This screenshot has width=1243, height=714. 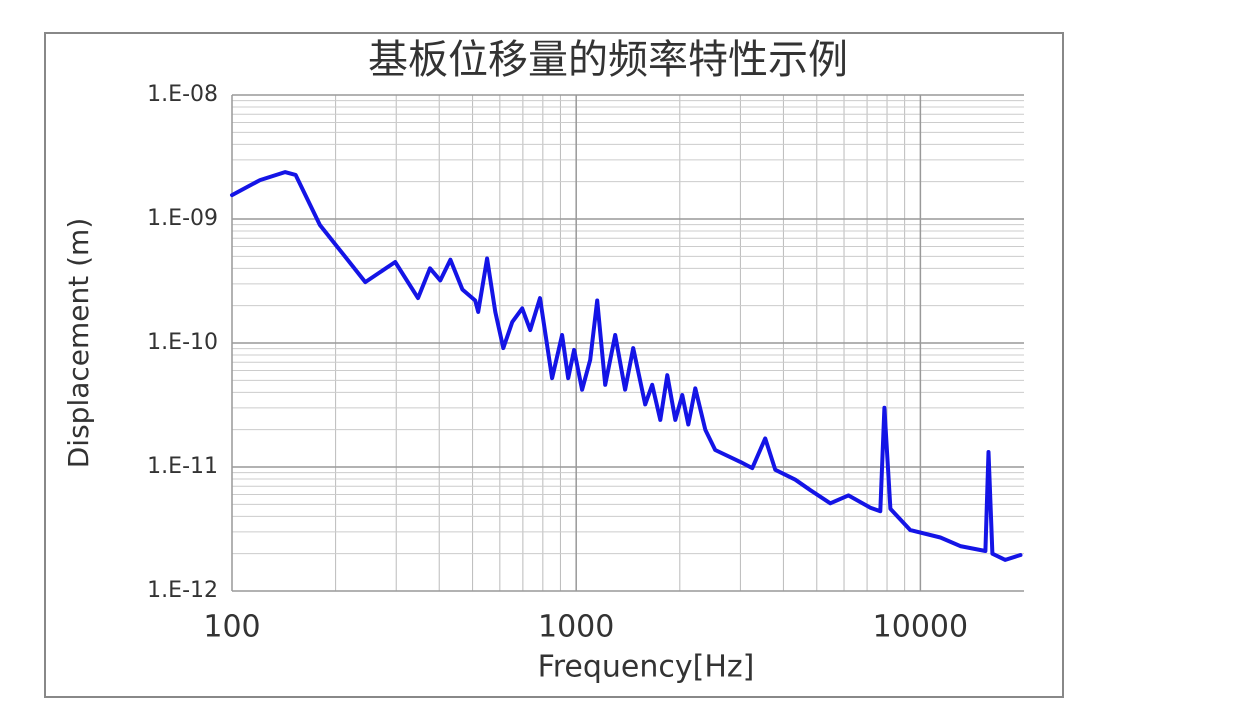 I want to click on x-tick-label: 10000, so click(x=920, y=627).